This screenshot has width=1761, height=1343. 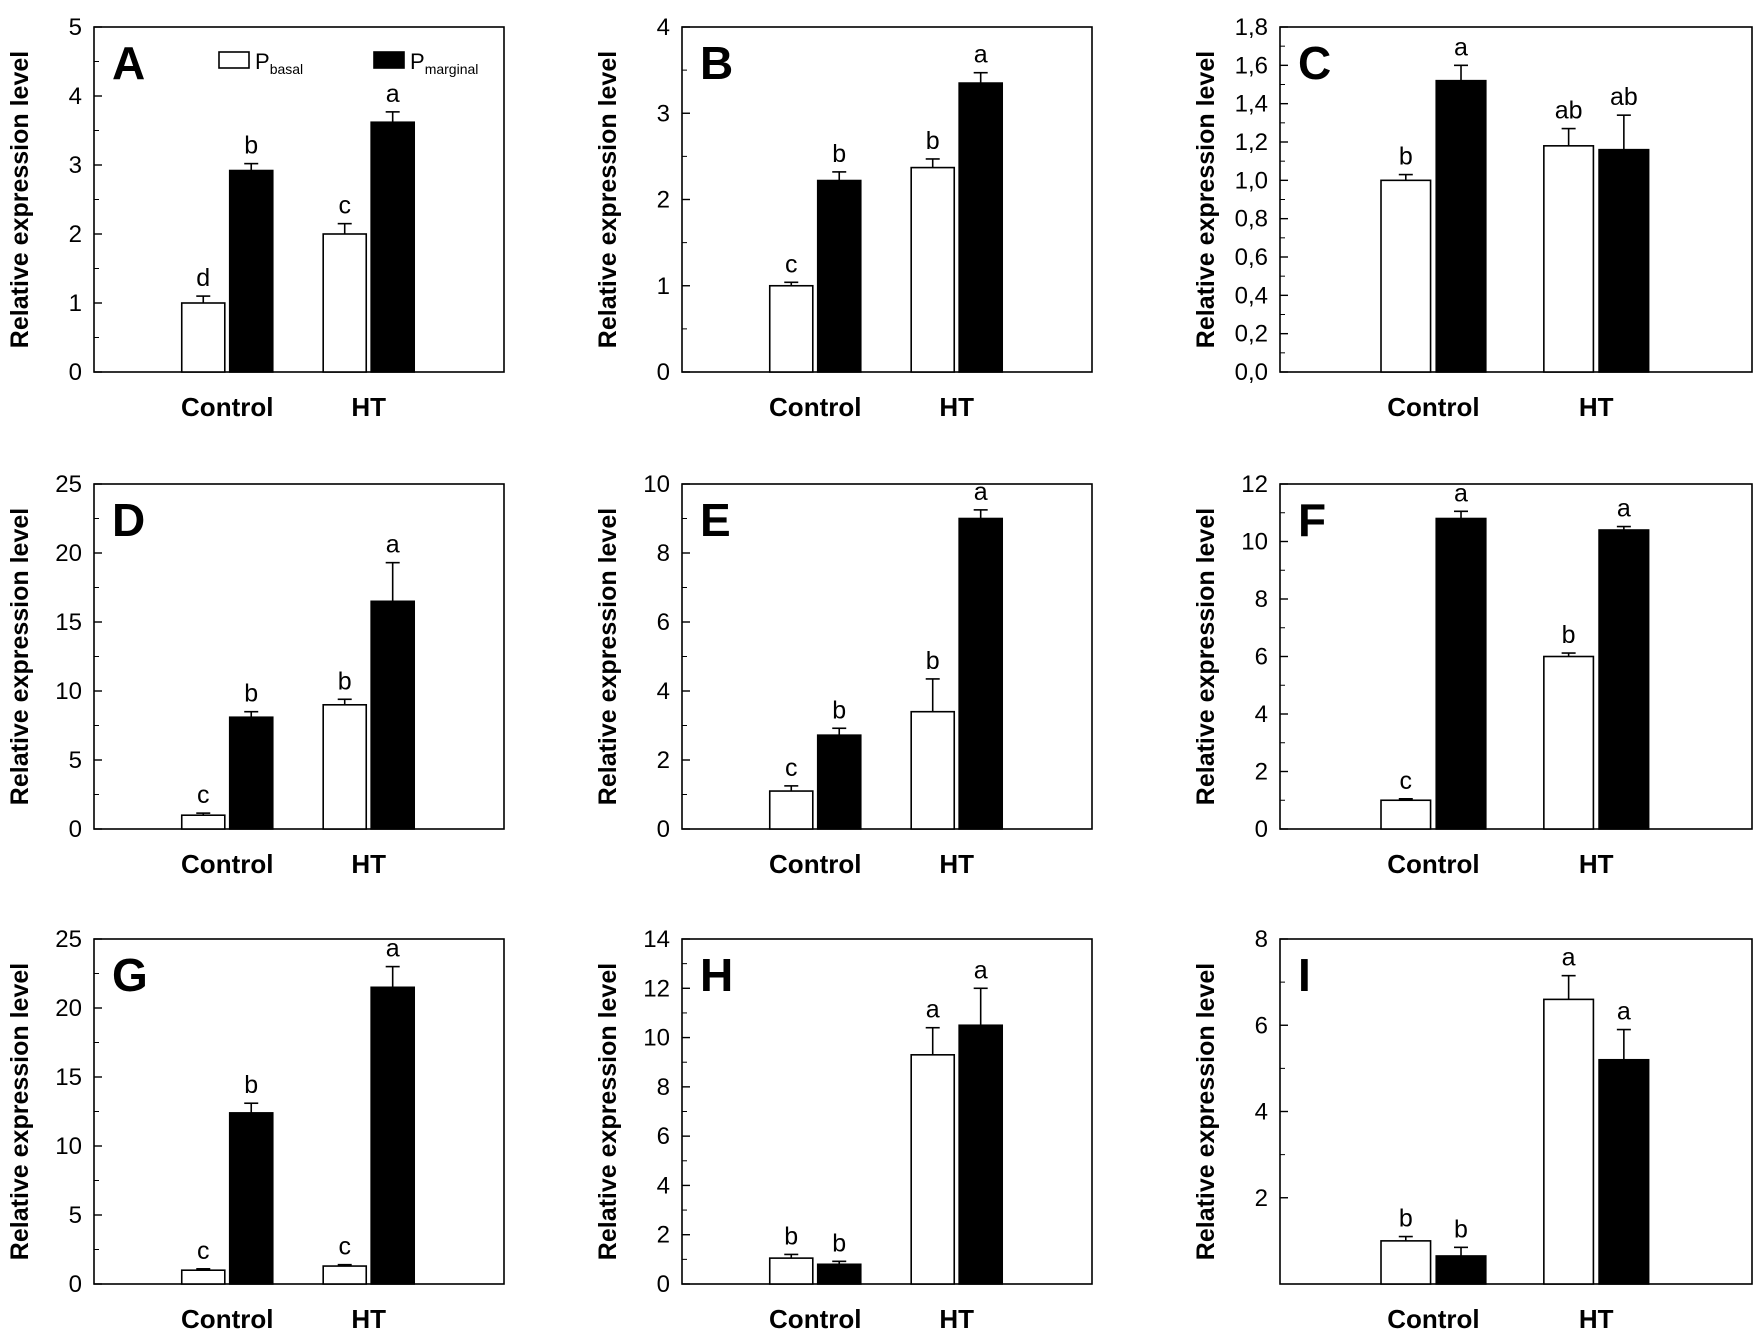 What do you see at coordinates (1314, 63) in the screenshot?
I see `panel-letter: C` at bounding box center [1314, 63].